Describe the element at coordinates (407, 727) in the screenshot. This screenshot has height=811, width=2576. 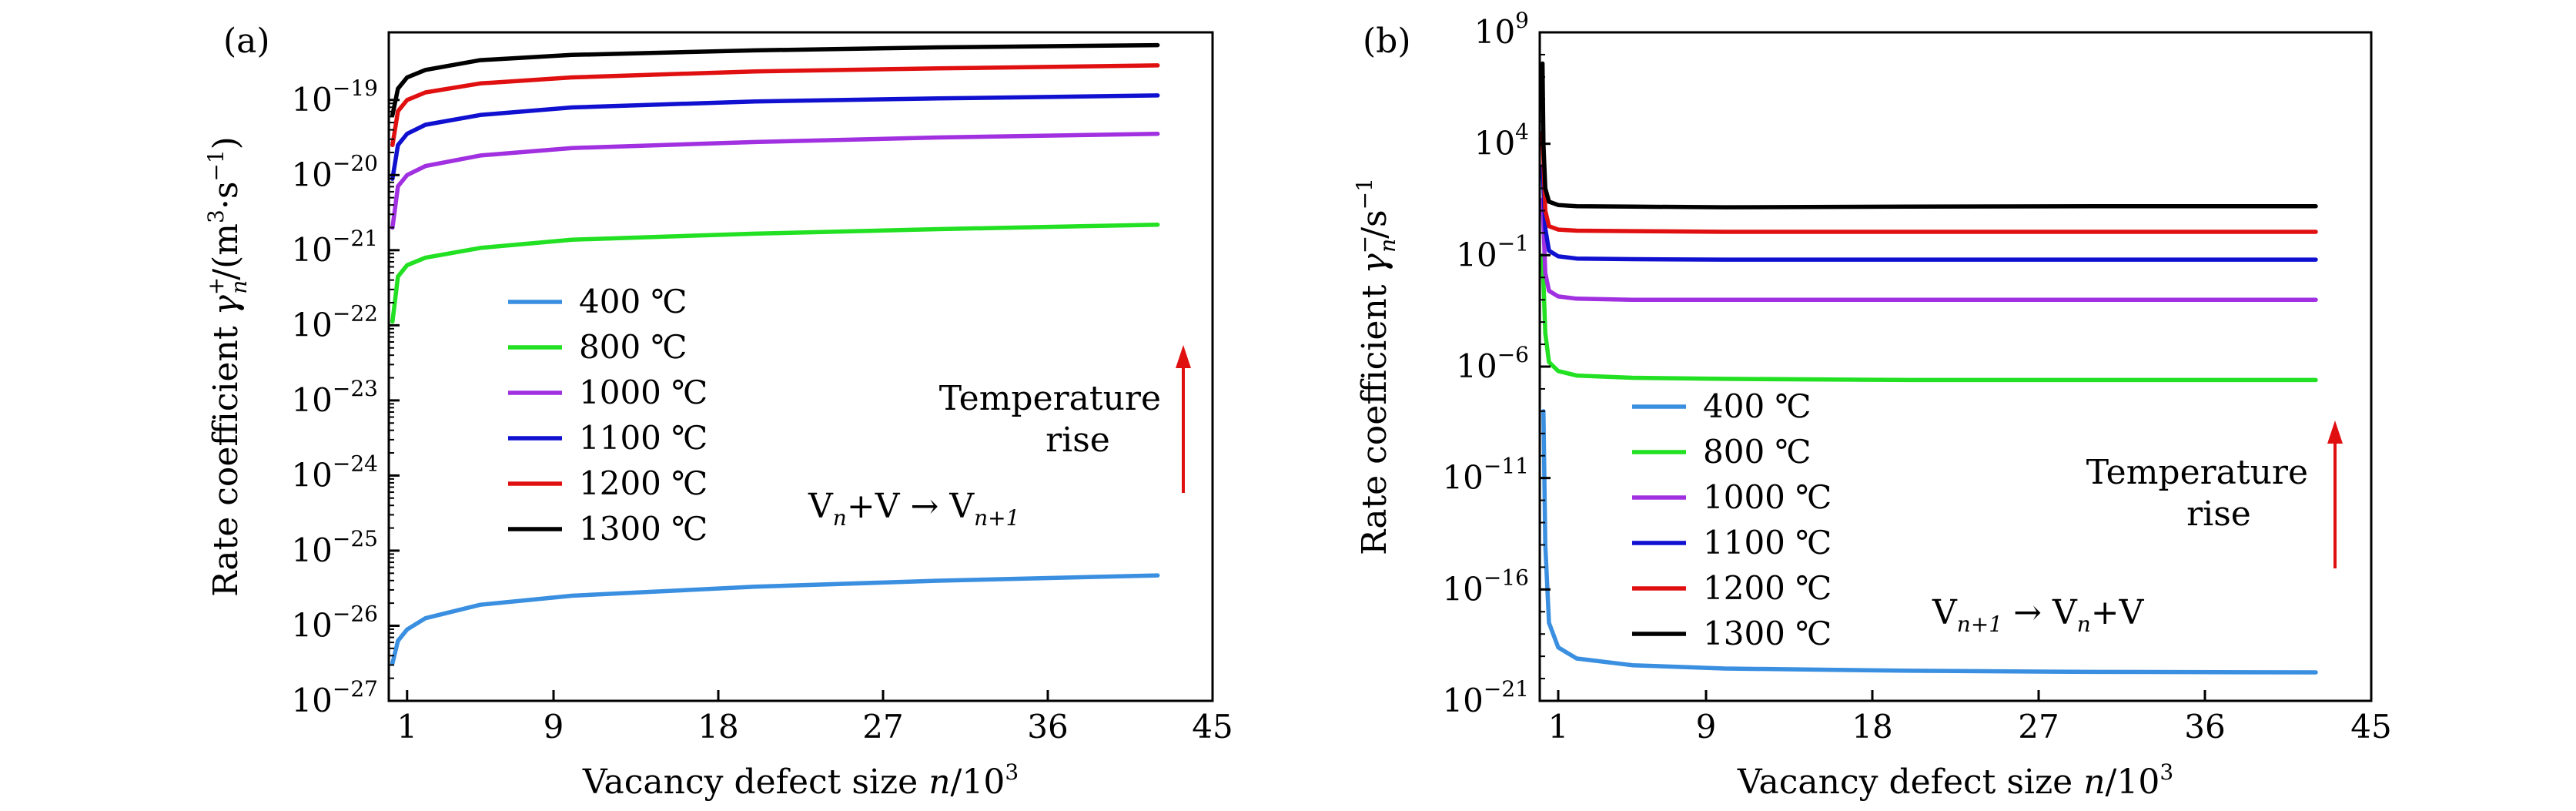
I see `panel-a-x-tick-label: 1` at that location.